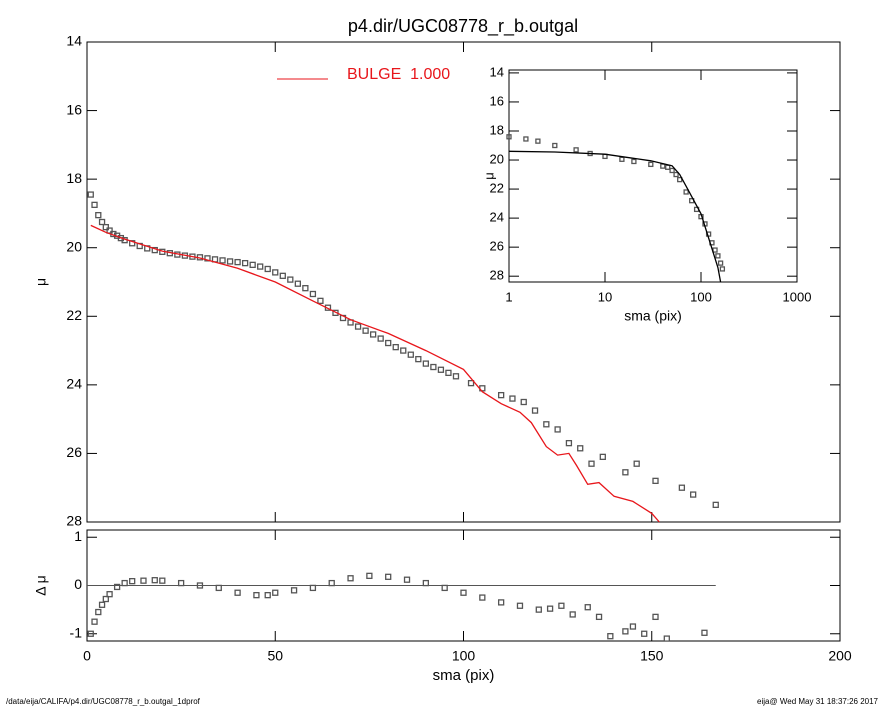 The width and height of the screenshot is (885, 708). I want to click on y-tick-label: 20, so click(497, 158).